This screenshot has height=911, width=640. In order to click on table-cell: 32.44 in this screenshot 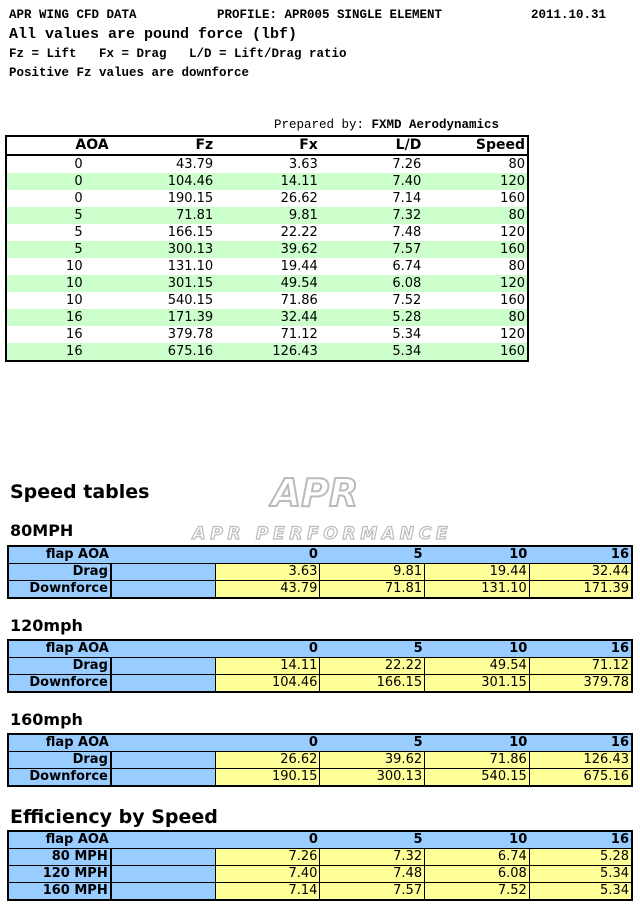, I will do `click(267, 317)`.